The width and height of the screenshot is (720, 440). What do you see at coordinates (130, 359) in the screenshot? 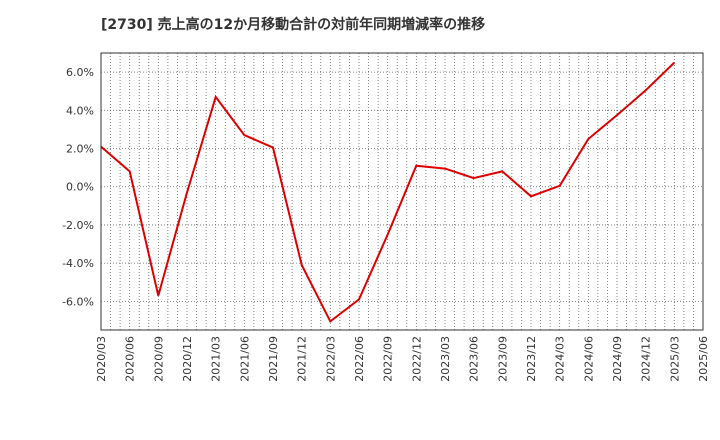
I see `x-tick-label: 2020/06` at bounding box center [130, 359].